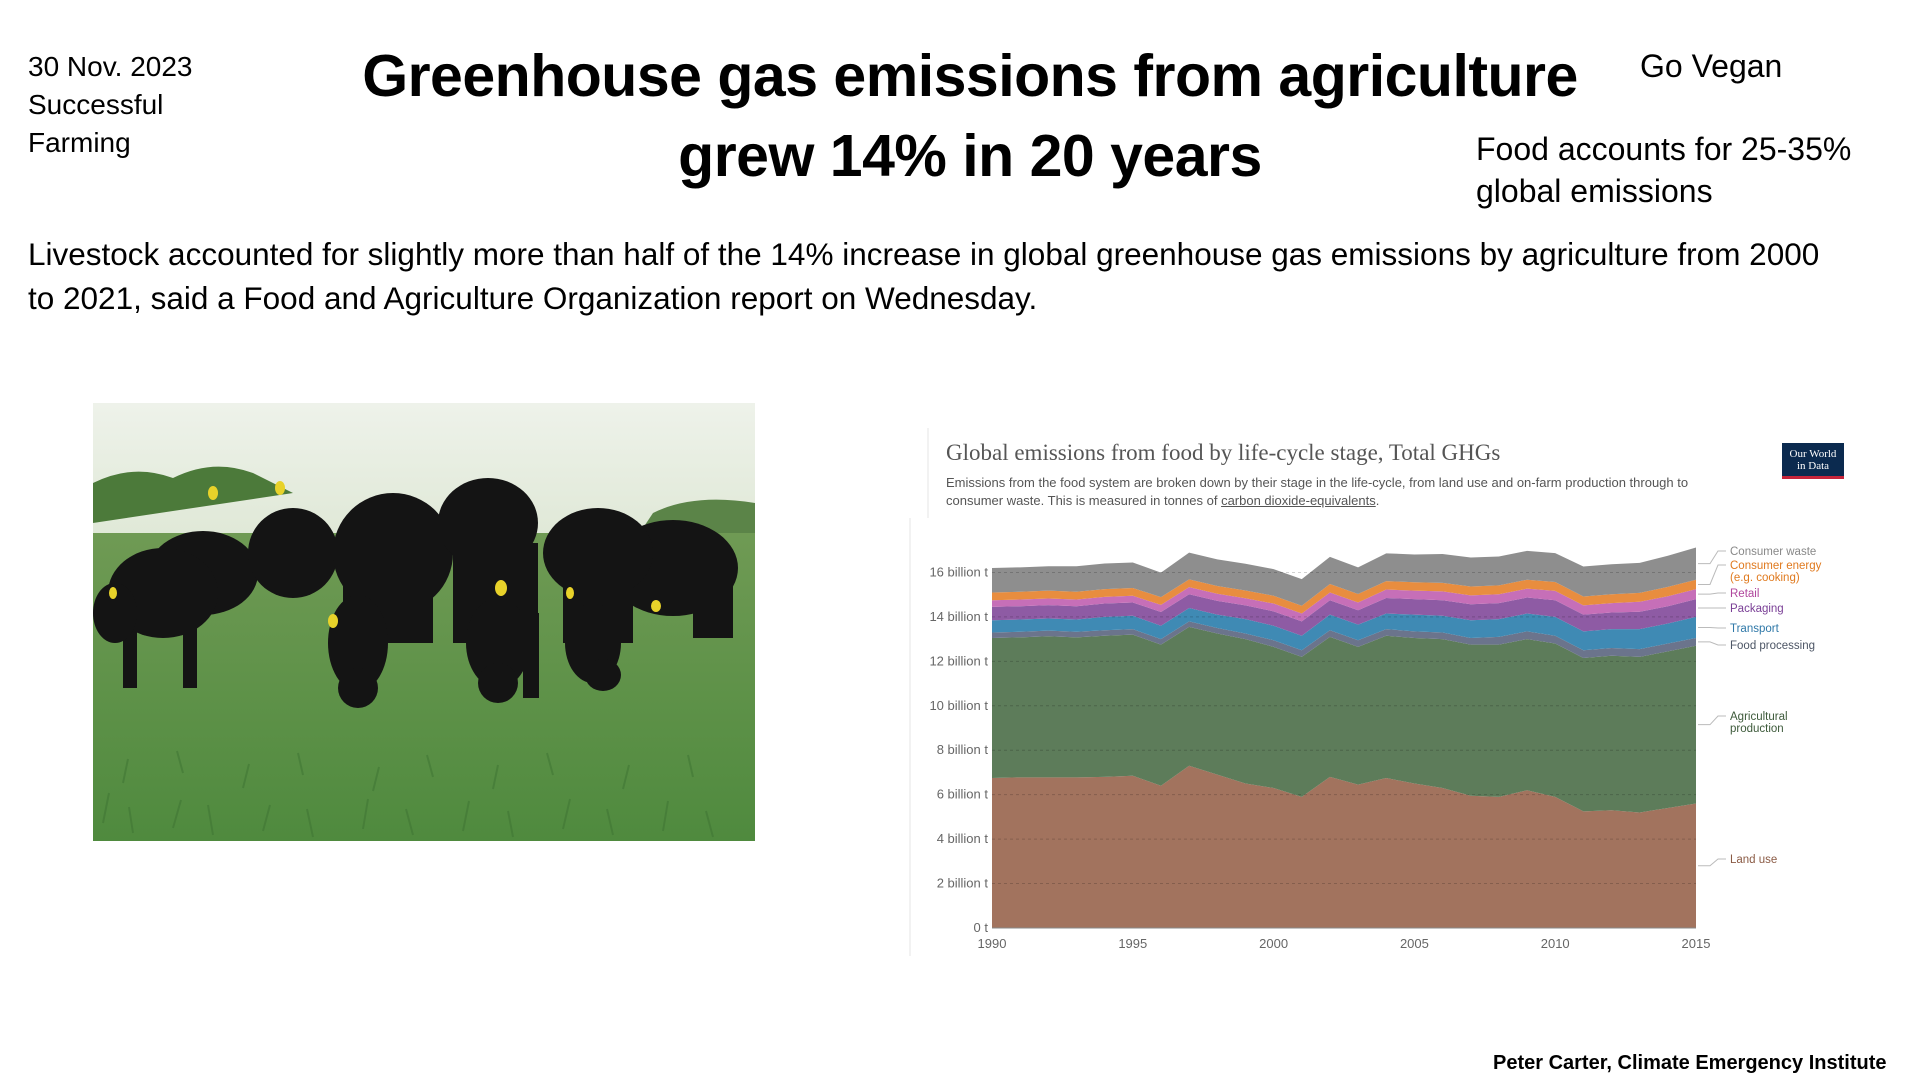  What do you see at coordinates (958, 660) in the screenshot?
I see `y-tick-label: 12 billion t` at bounding box center [958, 660].